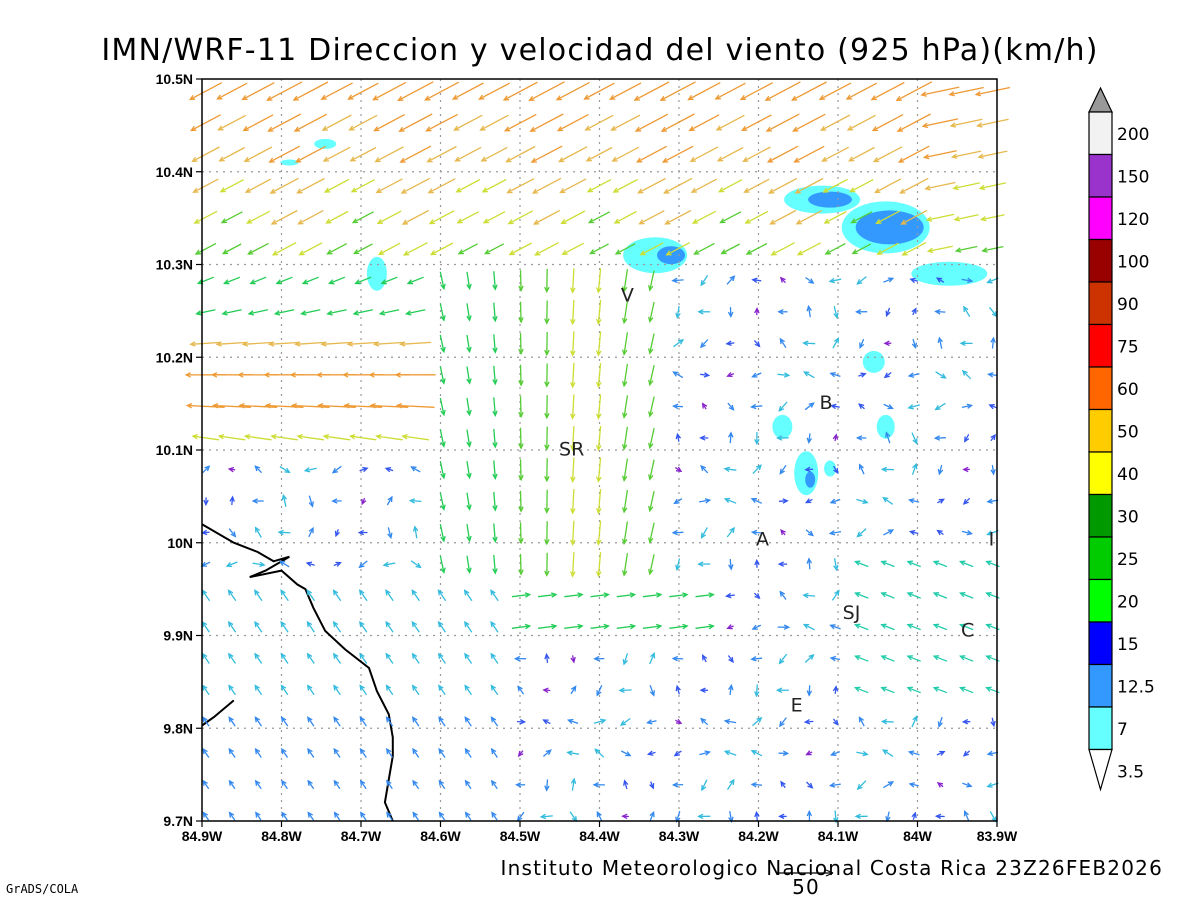 This screenshot has height=900, width=1200. I want to click on calm-shading-blob, so click(782, 426).